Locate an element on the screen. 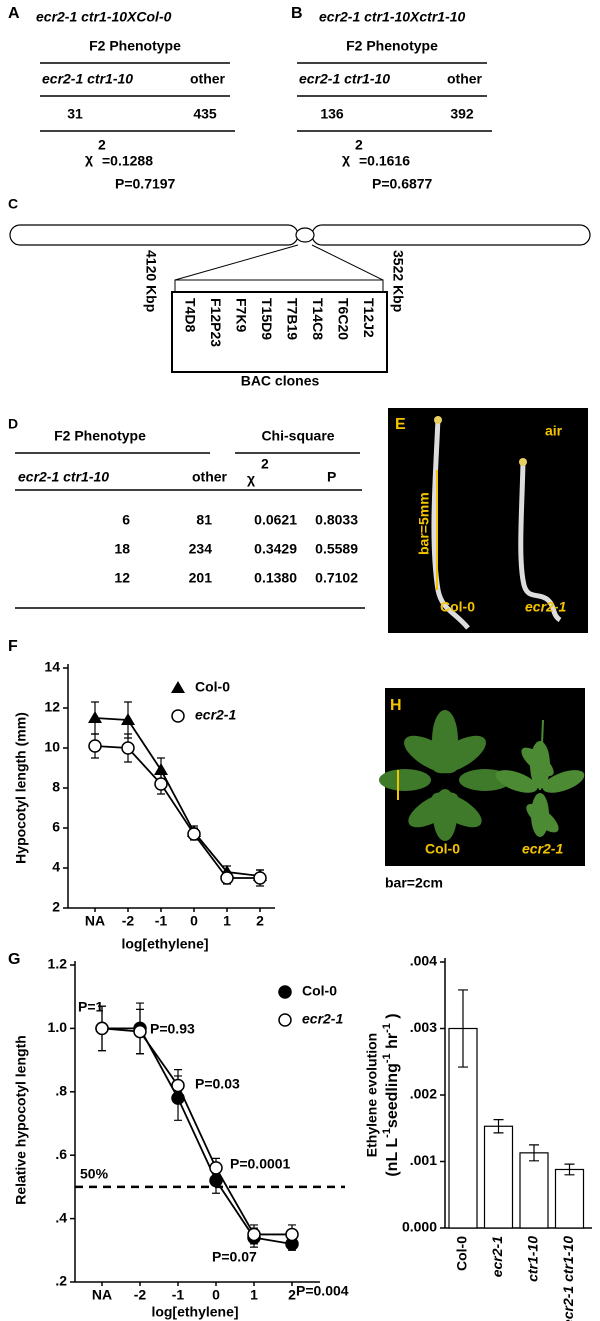 Image resolution: width=600 pixels, height=1321 pixels. clone-label: T12J2 is located at coordinates (369, 318).